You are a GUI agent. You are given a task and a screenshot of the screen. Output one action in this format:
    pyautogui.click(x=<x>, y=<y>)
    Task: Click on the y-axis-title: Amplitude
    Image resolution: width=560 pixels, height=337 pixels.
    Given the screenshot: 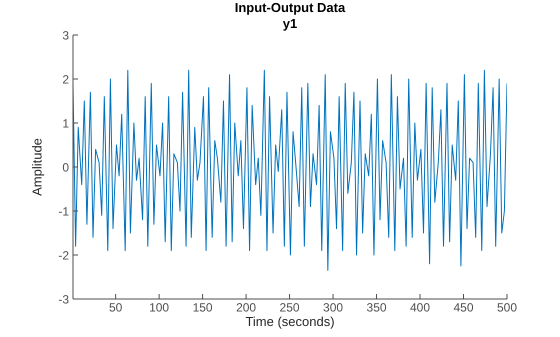 What is the action you would take?
    pyautogui.click(x=37, y=167)
    